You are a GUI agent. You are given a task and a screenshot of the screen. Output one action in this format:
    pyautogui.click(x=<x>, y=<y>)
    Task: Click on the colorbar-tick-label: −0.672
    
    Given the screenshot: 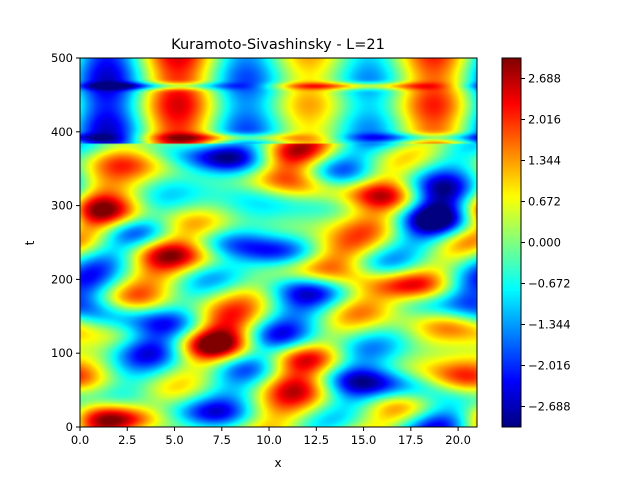 What is the action you would take?
    pyautogui.click(x=549, y=284)
    